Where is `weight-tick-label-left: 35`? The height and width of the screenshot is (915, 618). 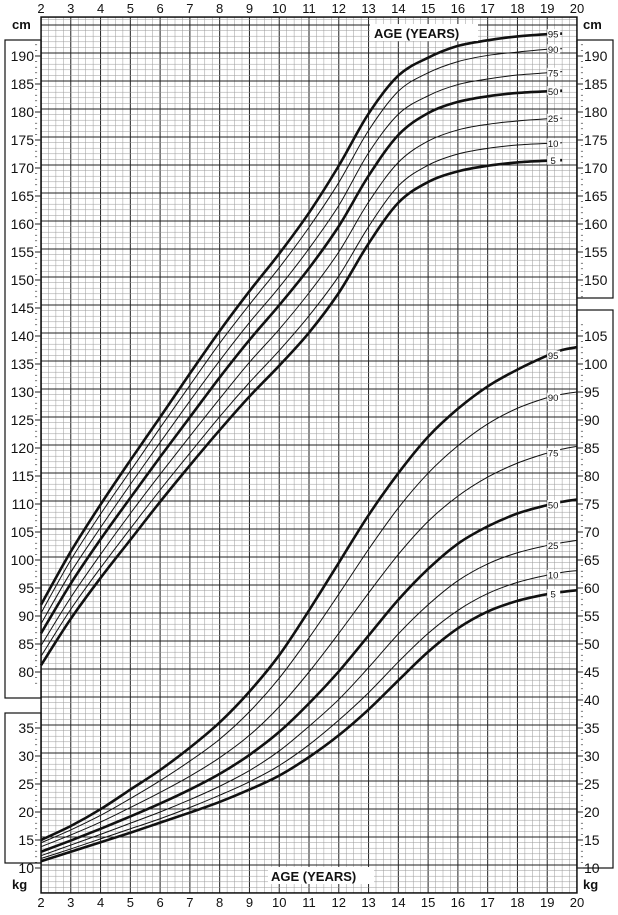 weight-tick-label-left: 35 is located at coordinates (26, 728).